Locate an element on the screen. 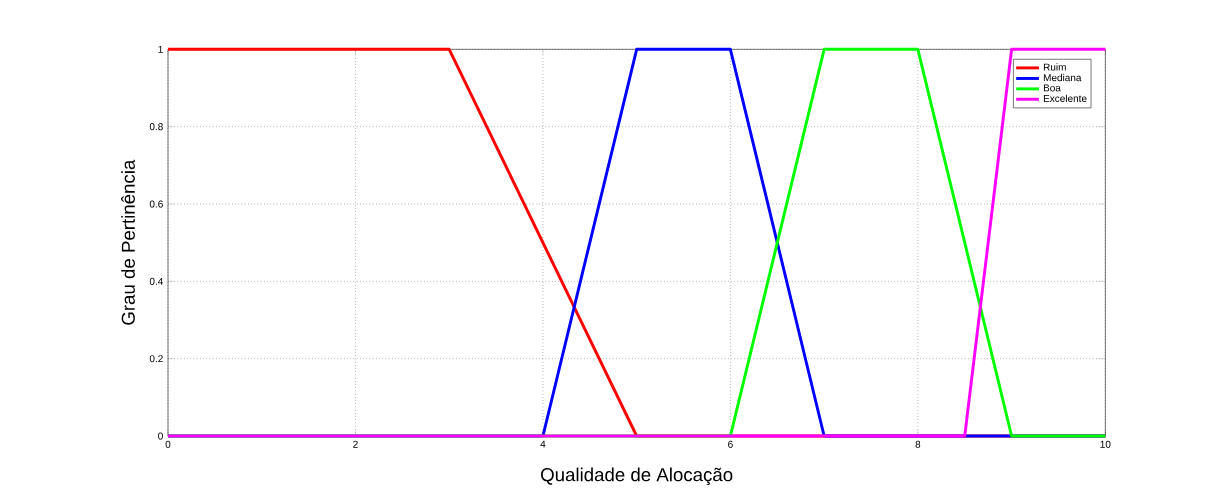  y-tick-label: 0.6 is located at coordinates (156, 204).